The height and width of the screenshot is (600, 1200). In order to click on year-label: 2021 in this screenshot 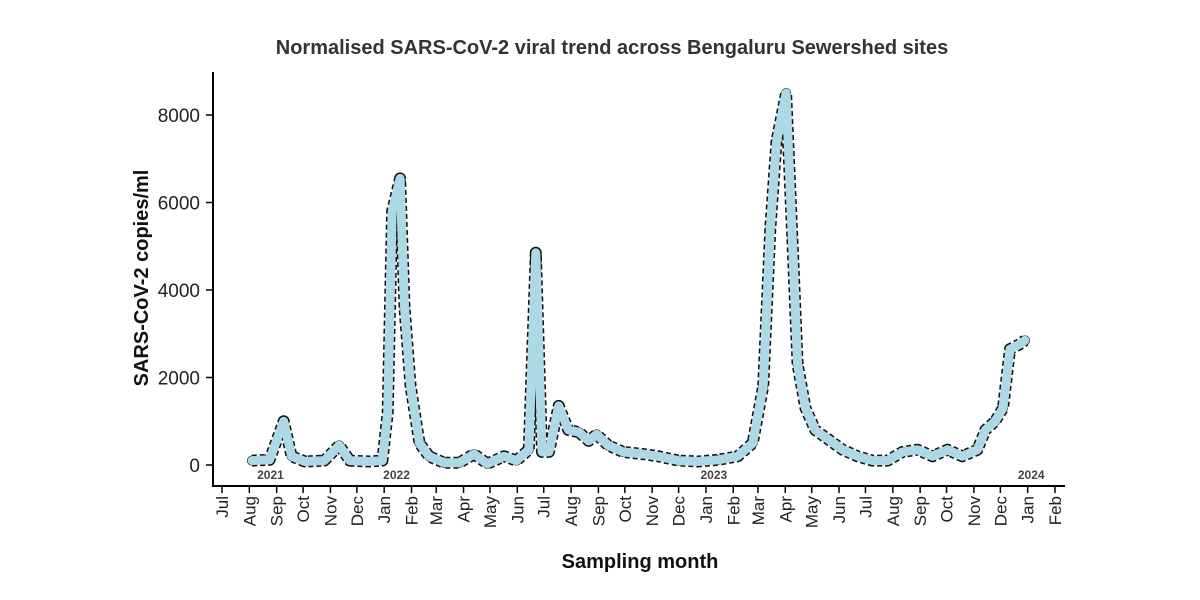, I will do `click(270, 475)`.